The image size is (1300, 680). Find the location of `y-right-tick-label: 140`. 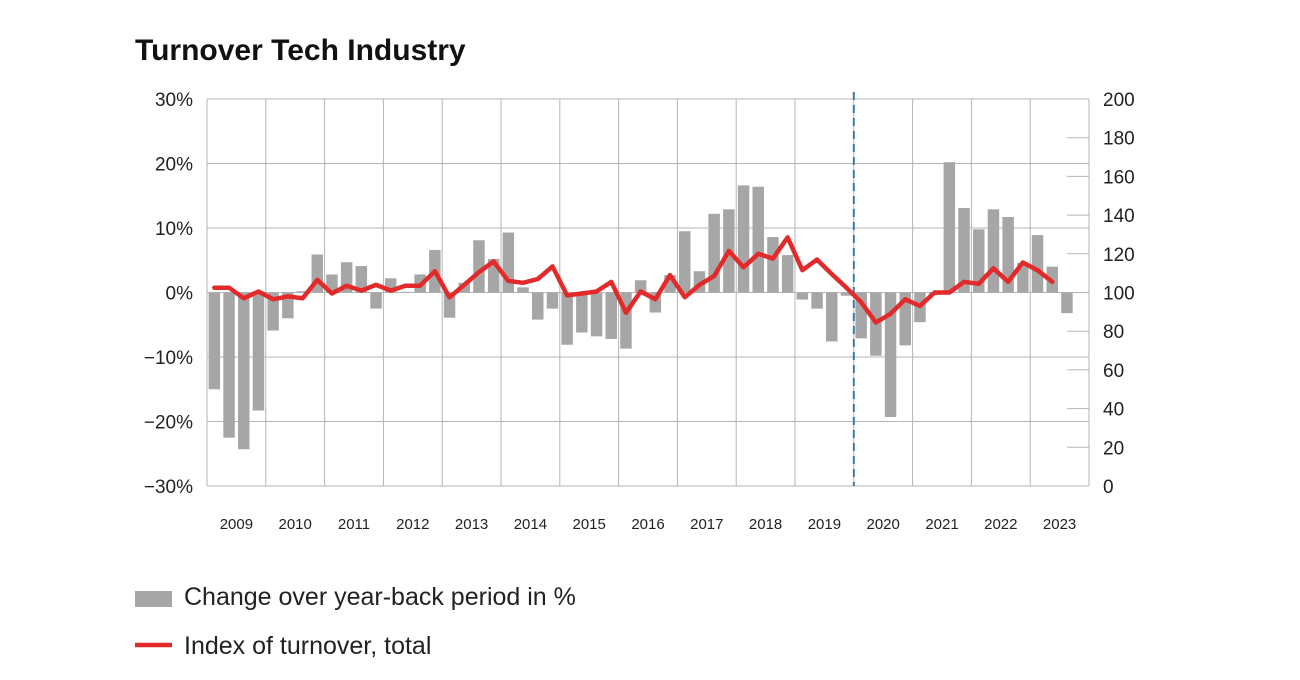

y-right-tick-label: 140 is located at coordinates (1119, 216).